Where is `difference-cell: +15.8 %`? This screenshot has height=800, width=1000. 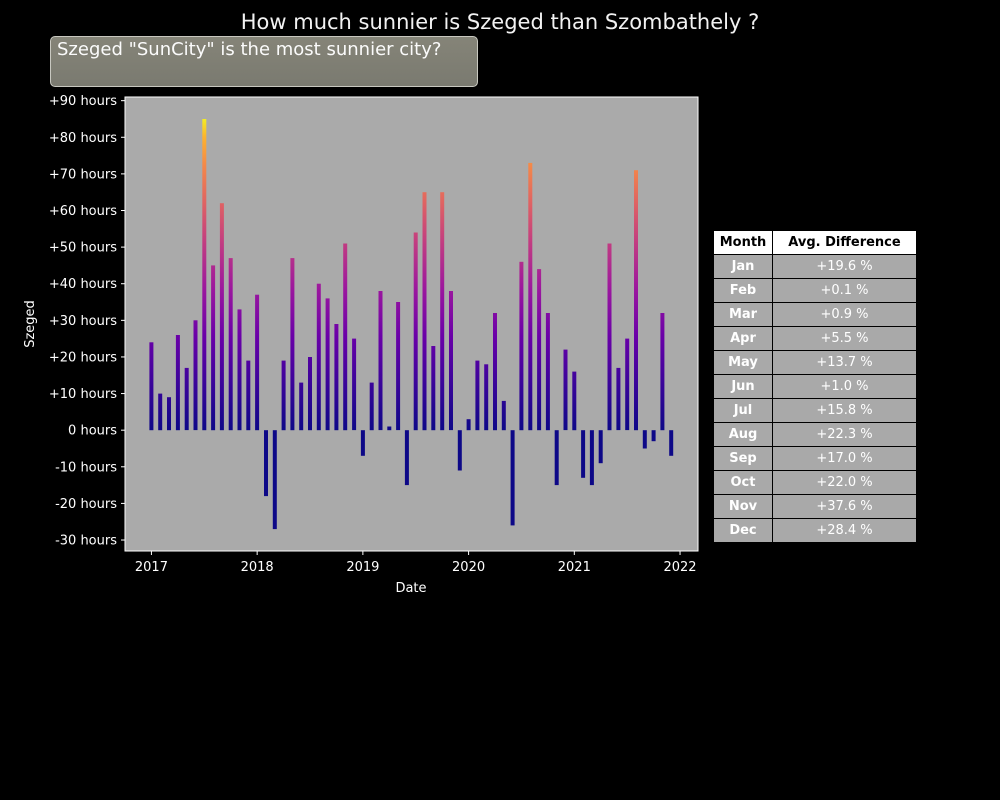
difference-cell: +15.8 % is located at coordinates (844, 410).